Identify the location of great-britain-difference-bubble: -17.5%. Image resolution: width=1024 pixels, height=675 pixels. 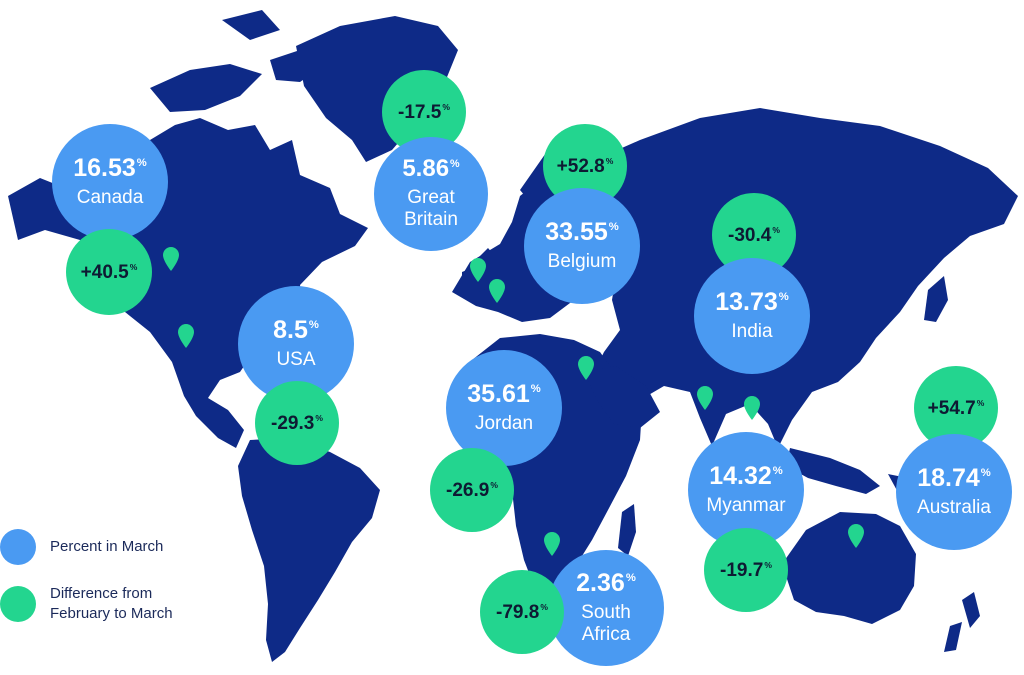
(424, 112).